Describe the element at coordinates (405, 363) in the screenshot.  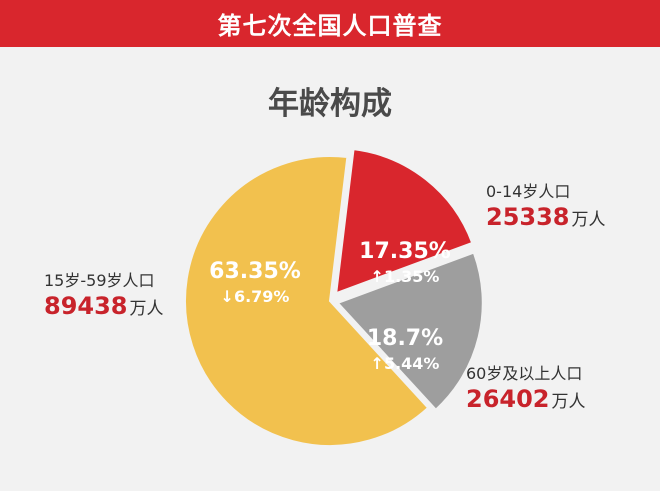
I see `slice-change-age_60_plus: ↑5.44%` at that location.